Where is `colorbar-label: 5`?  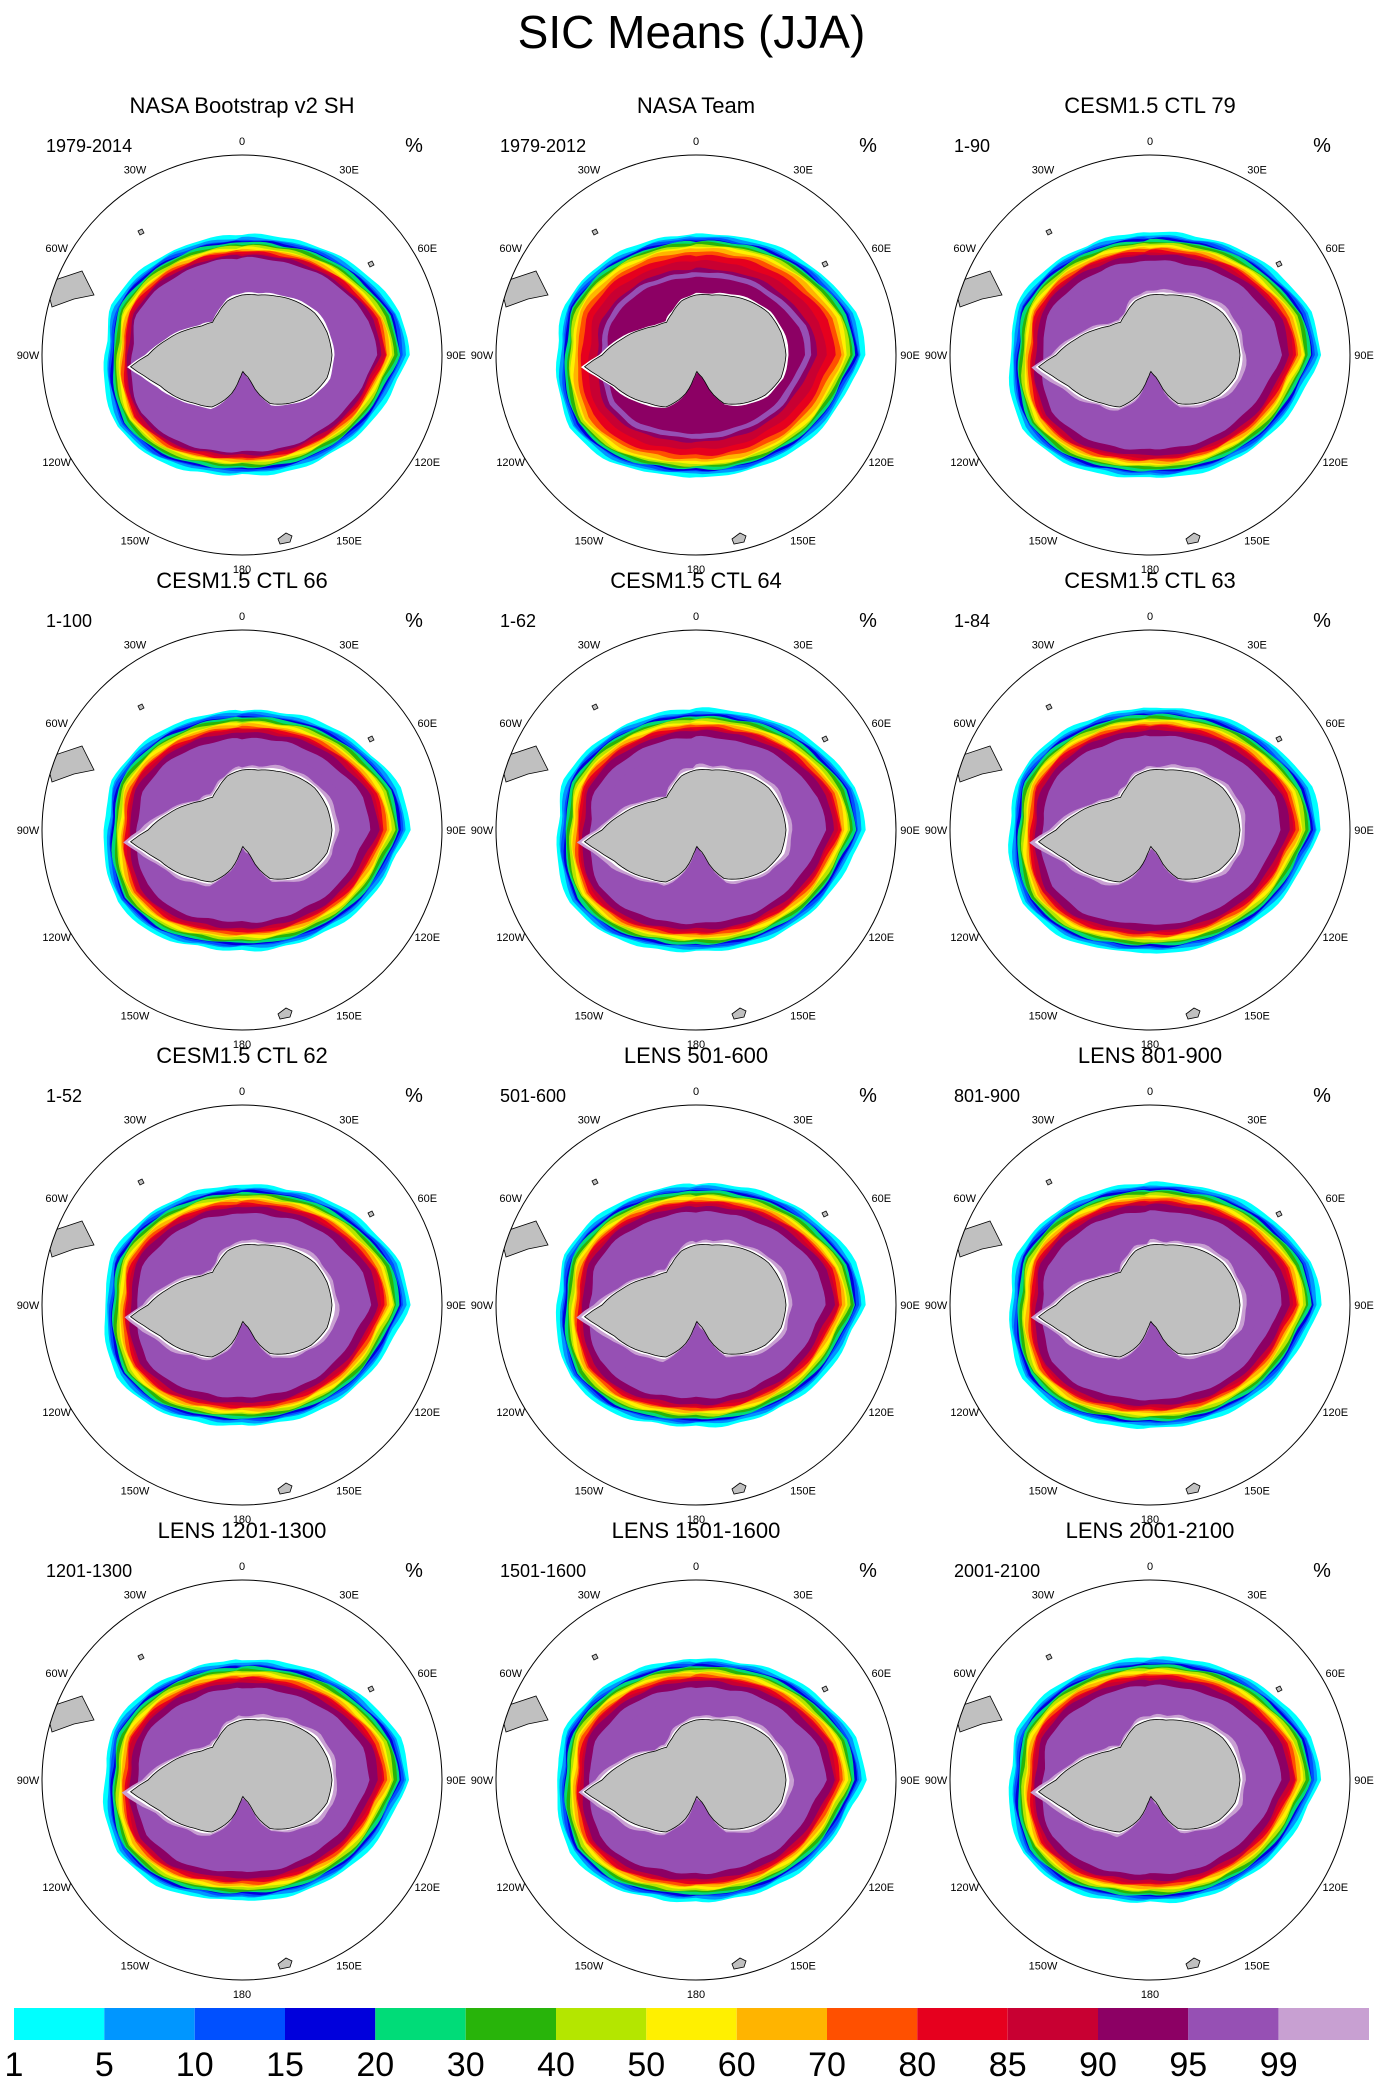 colorbar-label: 5 is located at coordinates (104, 2064).